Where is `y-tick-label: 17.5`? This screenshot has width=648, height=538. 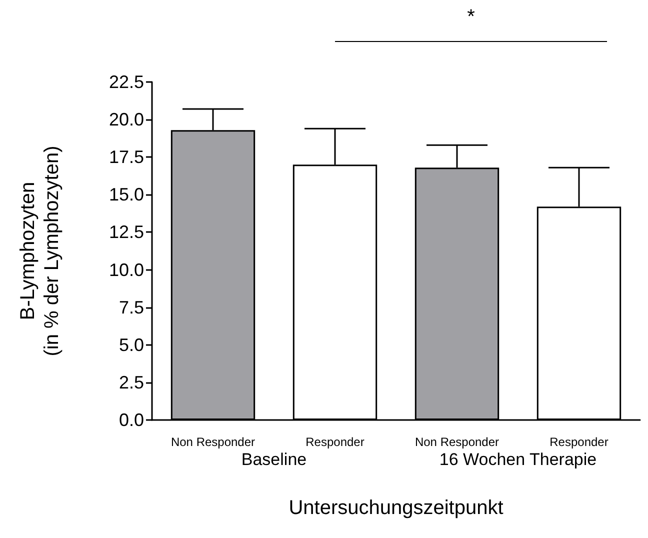
y-tick-label: 17.5 is located at coordinates (126, 157).